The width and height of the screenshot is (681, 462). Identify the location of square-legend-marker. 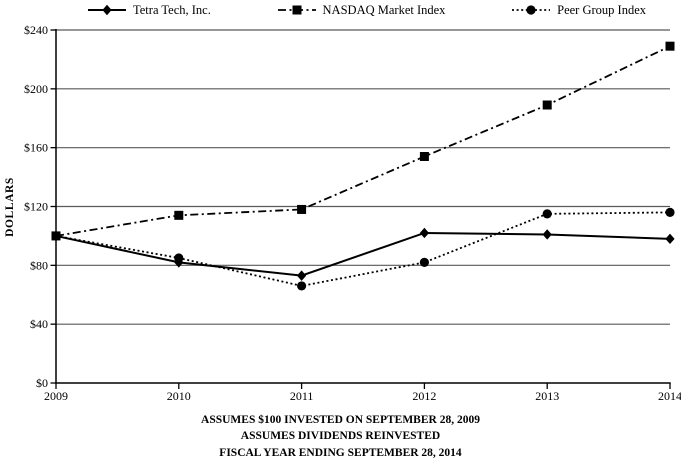
(297, 10).